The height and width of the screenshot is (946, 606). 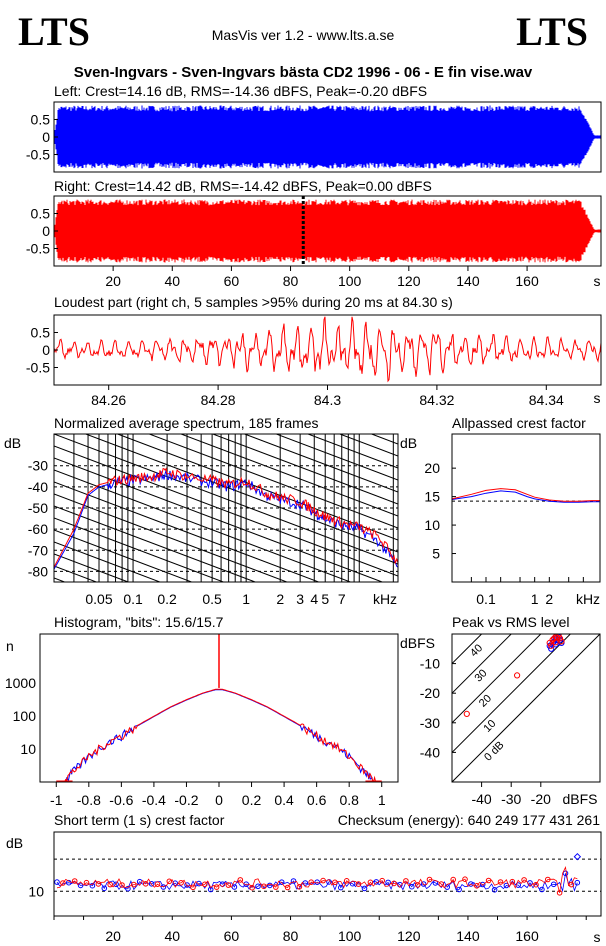 What do you see at coordinates (327, 137) in the screenshot?
I see `left-waveform-frame` at bounding box center [327, 137].